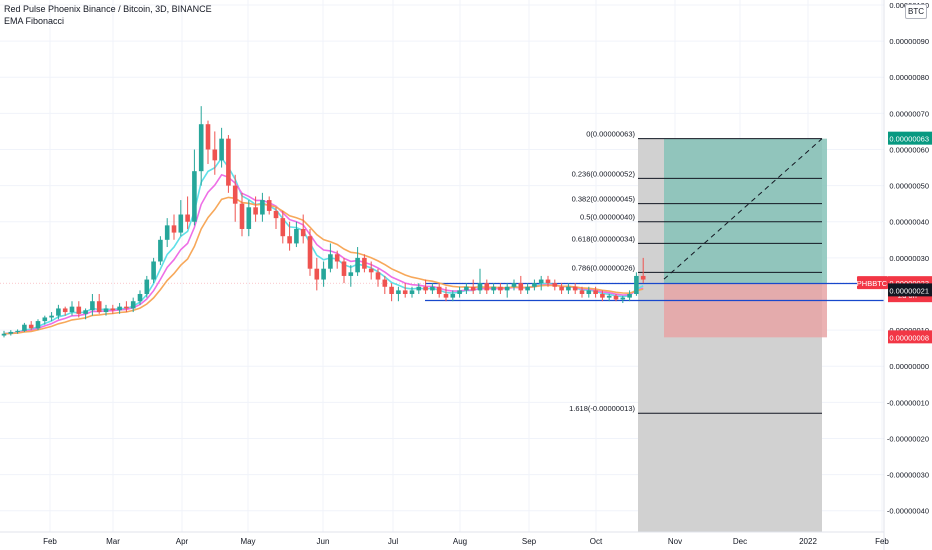 This screenshot has width=932, height=550. I want to click on time-tick-label: Jul, so click(393, 541).